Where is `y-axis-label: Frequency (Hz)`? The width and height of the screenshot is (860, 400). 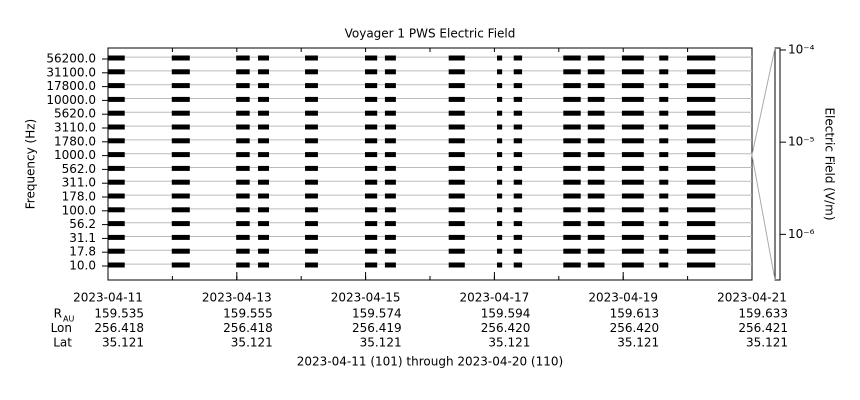
y-axis-label: Frequency (Hz) is located at coordinates (31, 164).